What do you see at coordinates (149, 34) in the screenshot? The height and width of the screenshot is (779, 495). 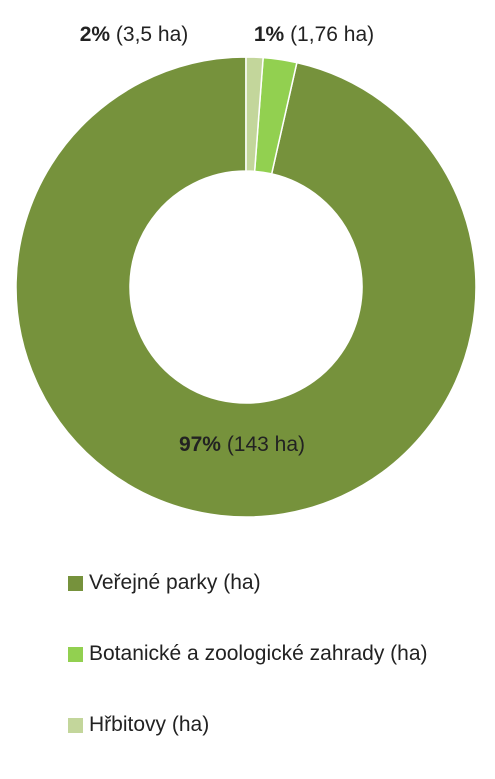 I see `data-label-value: (3,5 ha)` at bounding box center [149, 34].